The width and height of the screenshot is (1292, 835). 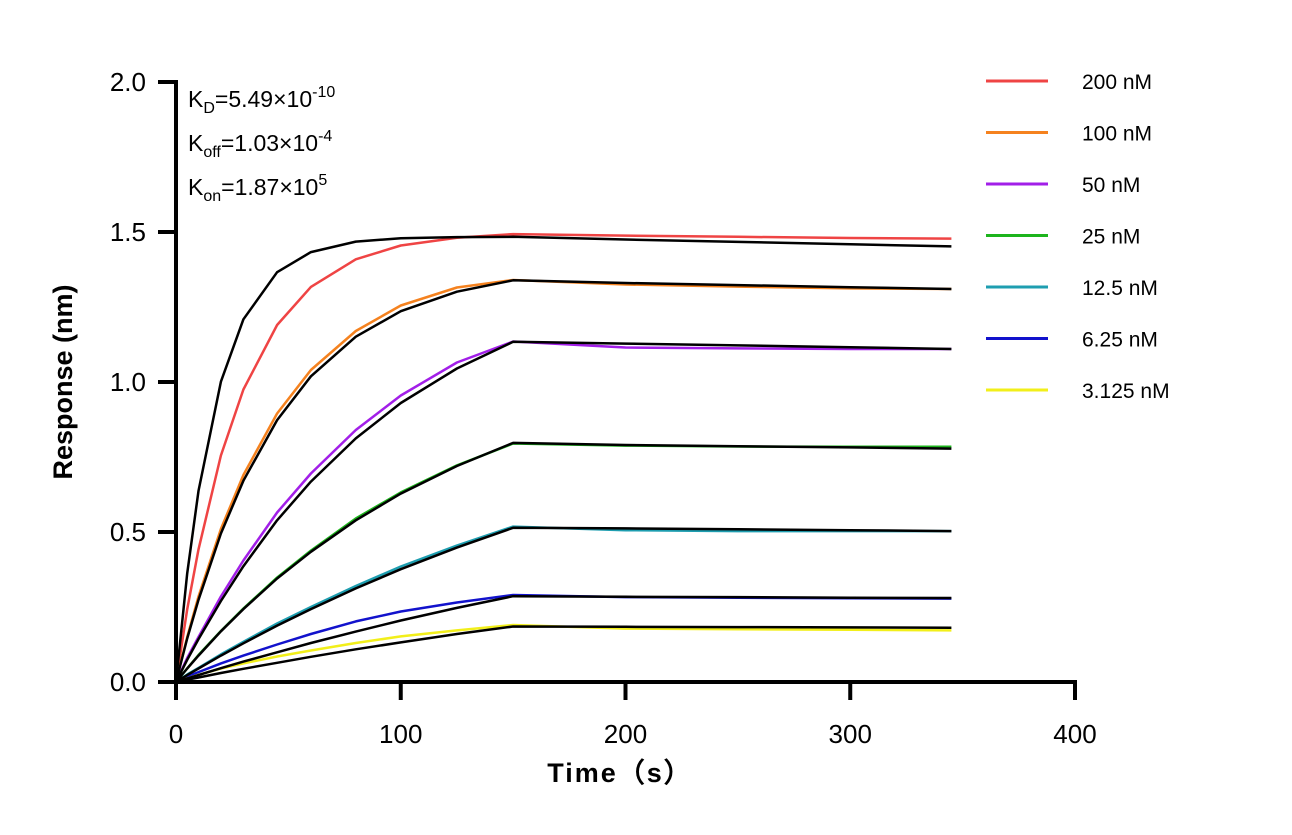 I want to click on fit-line-3_125-nM, so click(x=563, y=654).